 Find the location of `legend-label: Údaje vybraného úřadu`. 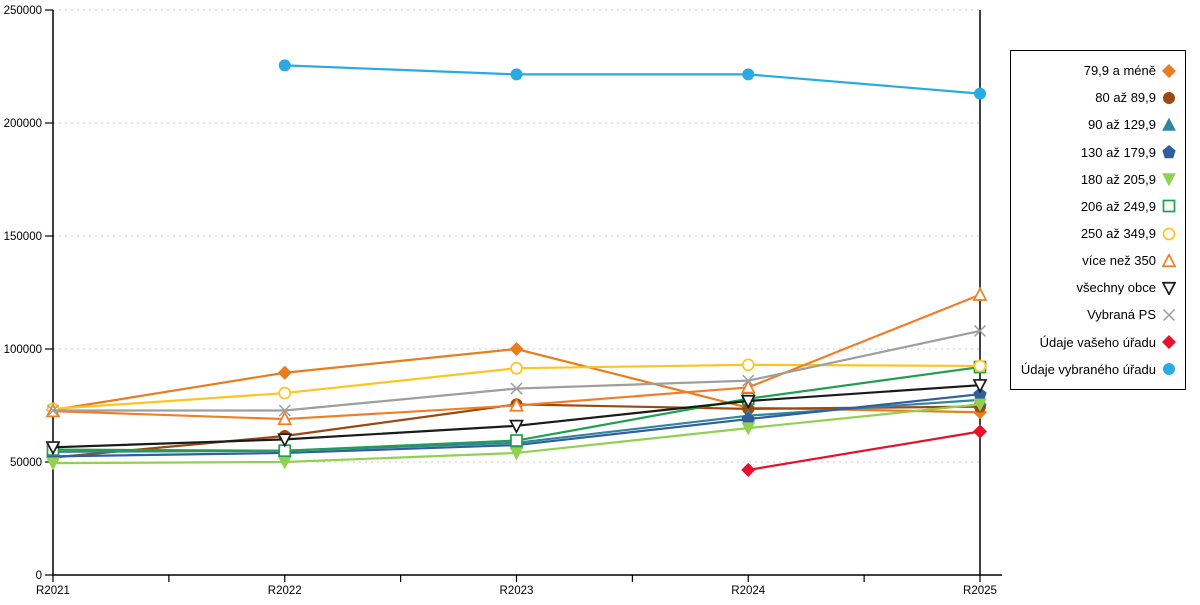

legend-label: Údaje vybraného úřadu is located at coordinates (1088, 369).